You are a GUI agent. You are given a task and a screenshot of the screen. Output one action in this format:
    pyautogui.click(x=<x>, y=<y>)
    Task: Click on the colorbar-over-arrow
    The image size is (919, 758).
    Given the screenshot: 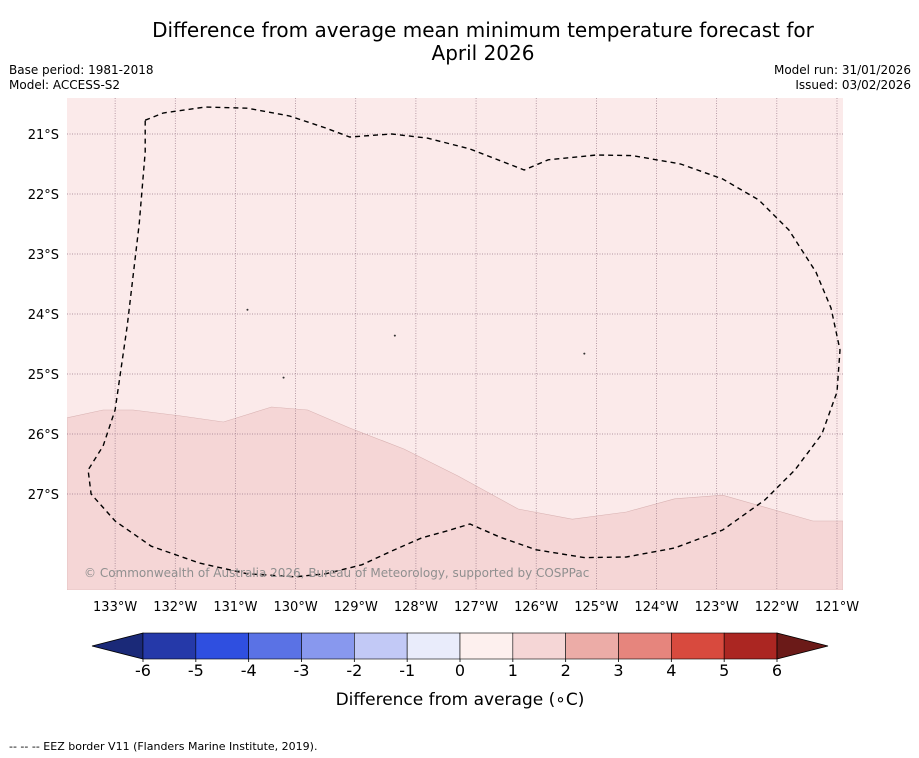 What is the action you would take?
    pyautogui.click(x=802, y=646)
    